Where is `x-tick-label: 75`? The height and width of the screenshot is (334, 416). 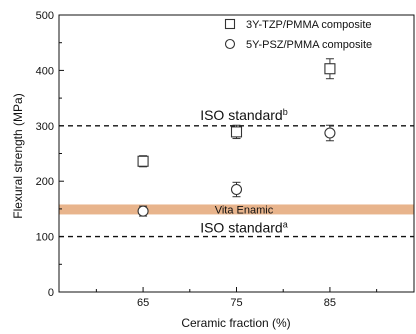
x-tick-label: 75 is located at coordinates (236, 303).